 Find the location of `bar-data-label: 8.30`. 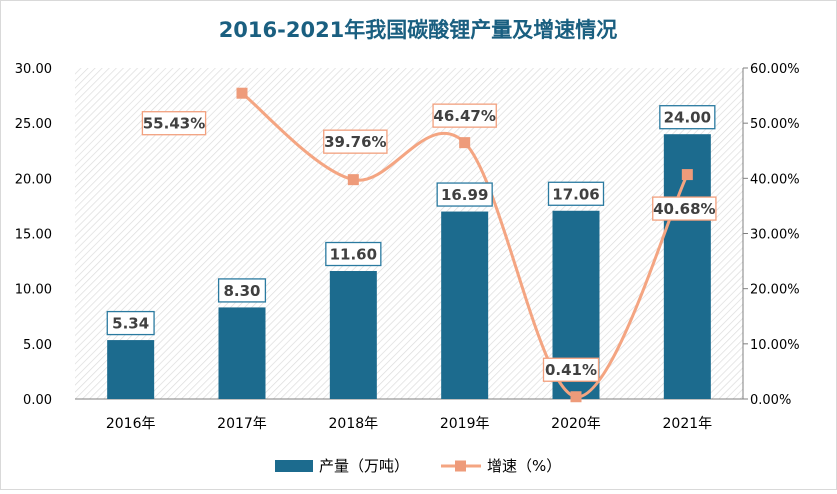

bar-data-label: 8.30 is located at coordinates (241, 291).